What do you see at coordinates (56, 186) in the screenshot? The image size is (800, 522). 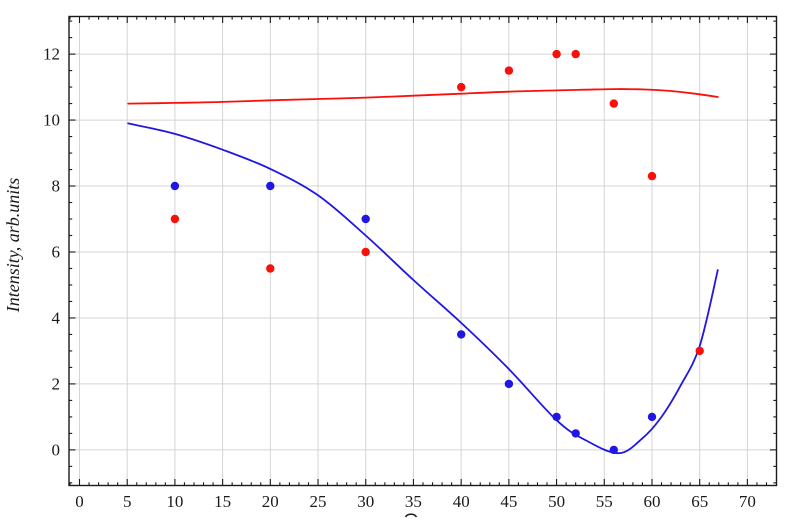 I see `y-tick-label: 8` at bounding box center [56, 186].